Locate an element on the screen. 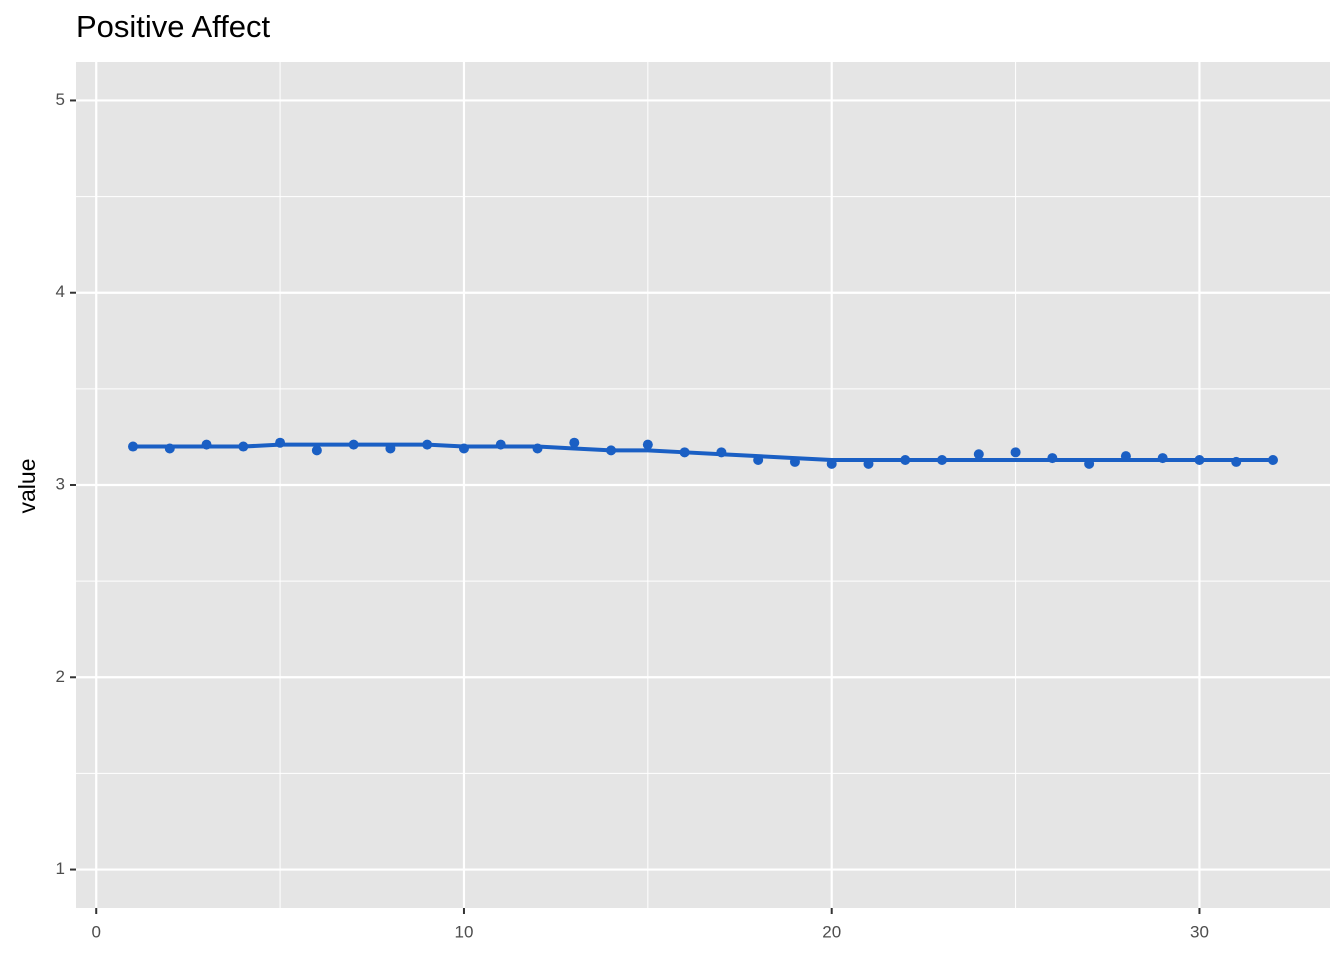  y-tick-label: 3 is located at coordinates (60, 483).